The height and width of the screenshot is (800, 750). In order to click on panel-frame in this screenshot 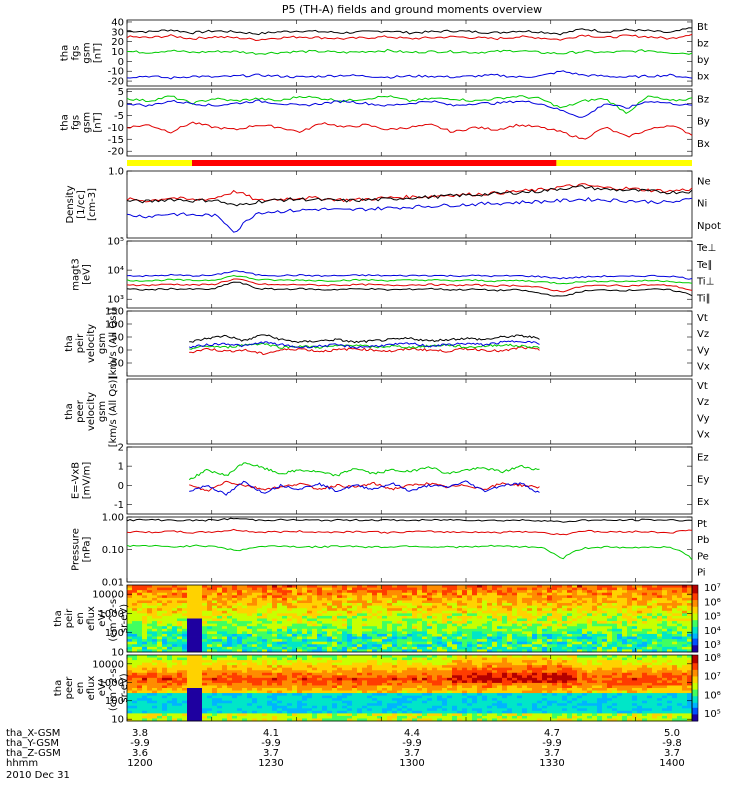, I will do `click(409, 411)`.